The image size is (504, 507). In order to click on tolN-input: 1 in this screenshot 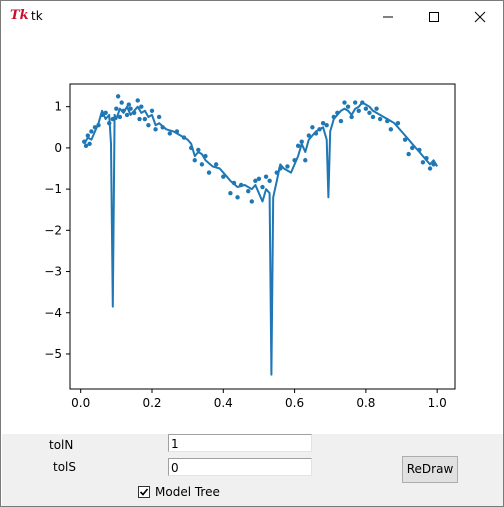, I will do `click(240, 443)`.